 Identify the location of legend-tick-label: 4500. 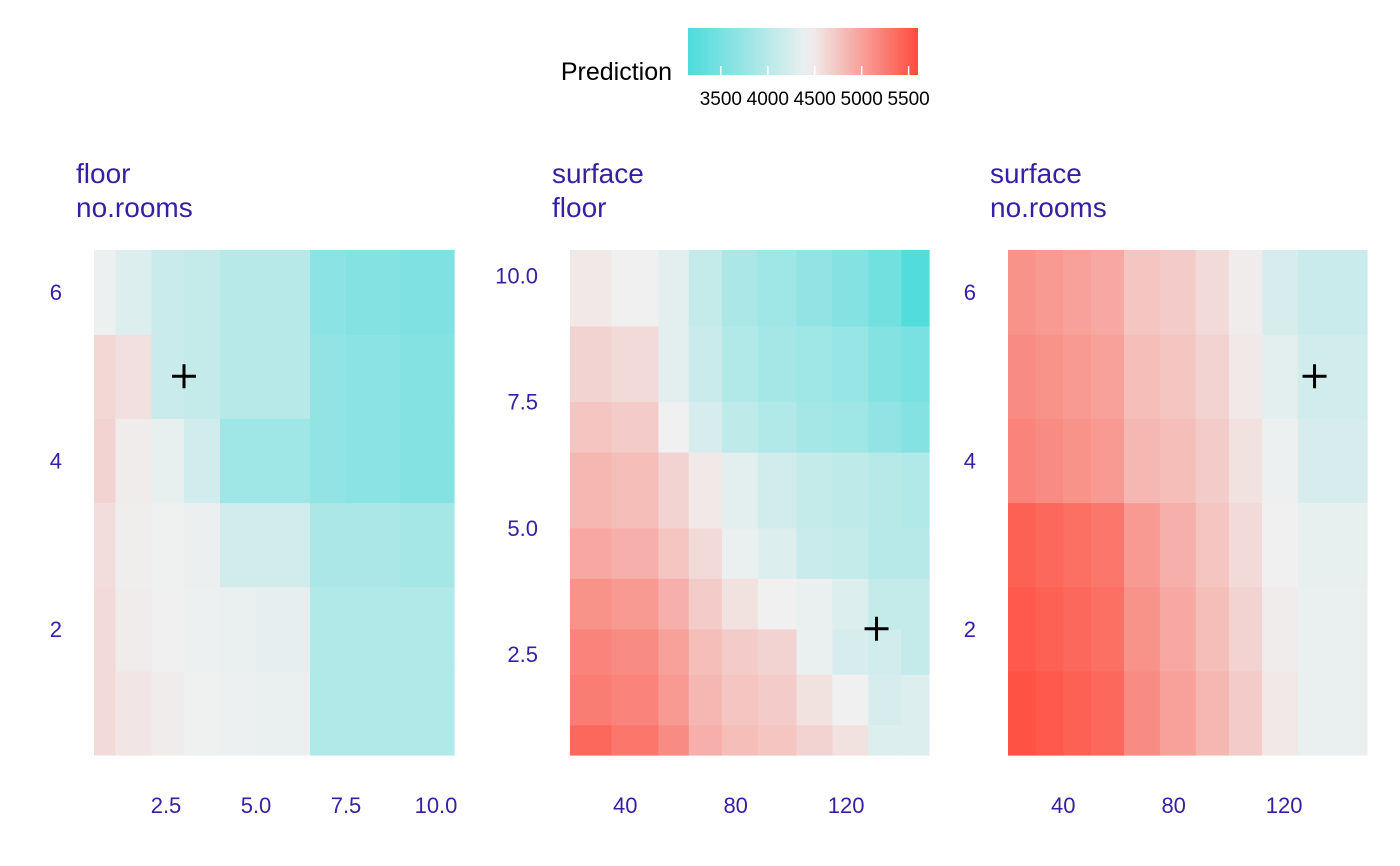
(815, 99).